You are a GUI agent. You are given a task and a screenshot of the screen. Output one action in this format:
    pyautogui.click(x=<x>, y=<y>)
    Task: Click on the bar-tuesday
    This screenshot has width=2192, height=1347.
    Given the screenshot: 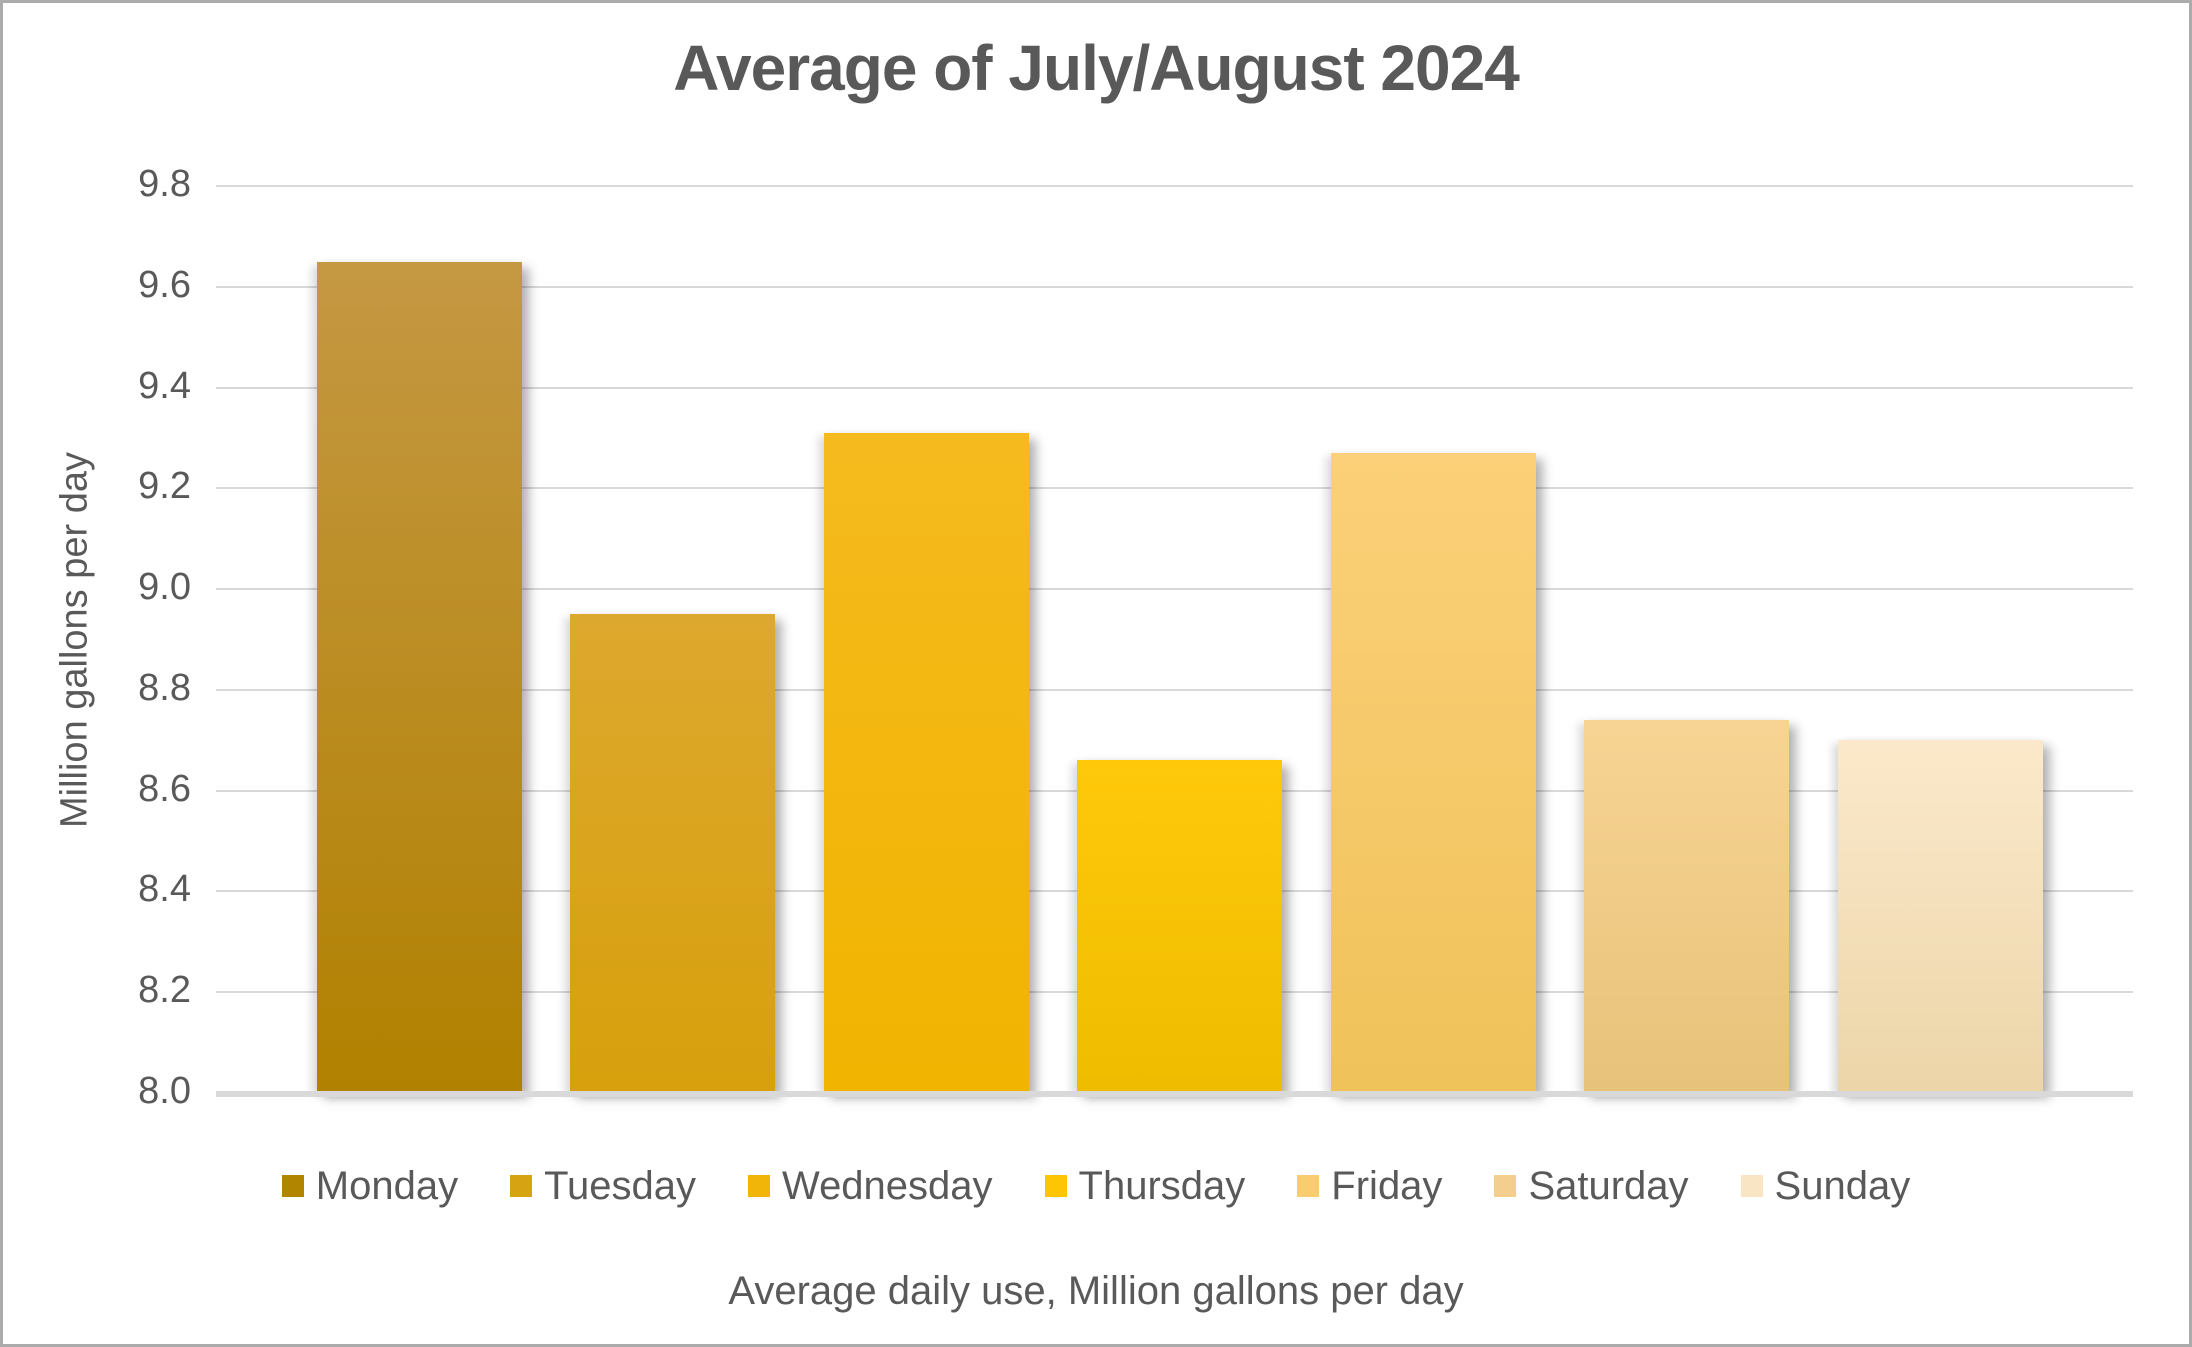 What is the action you would take?
    pyautogui.click(x=672, y=853)
    